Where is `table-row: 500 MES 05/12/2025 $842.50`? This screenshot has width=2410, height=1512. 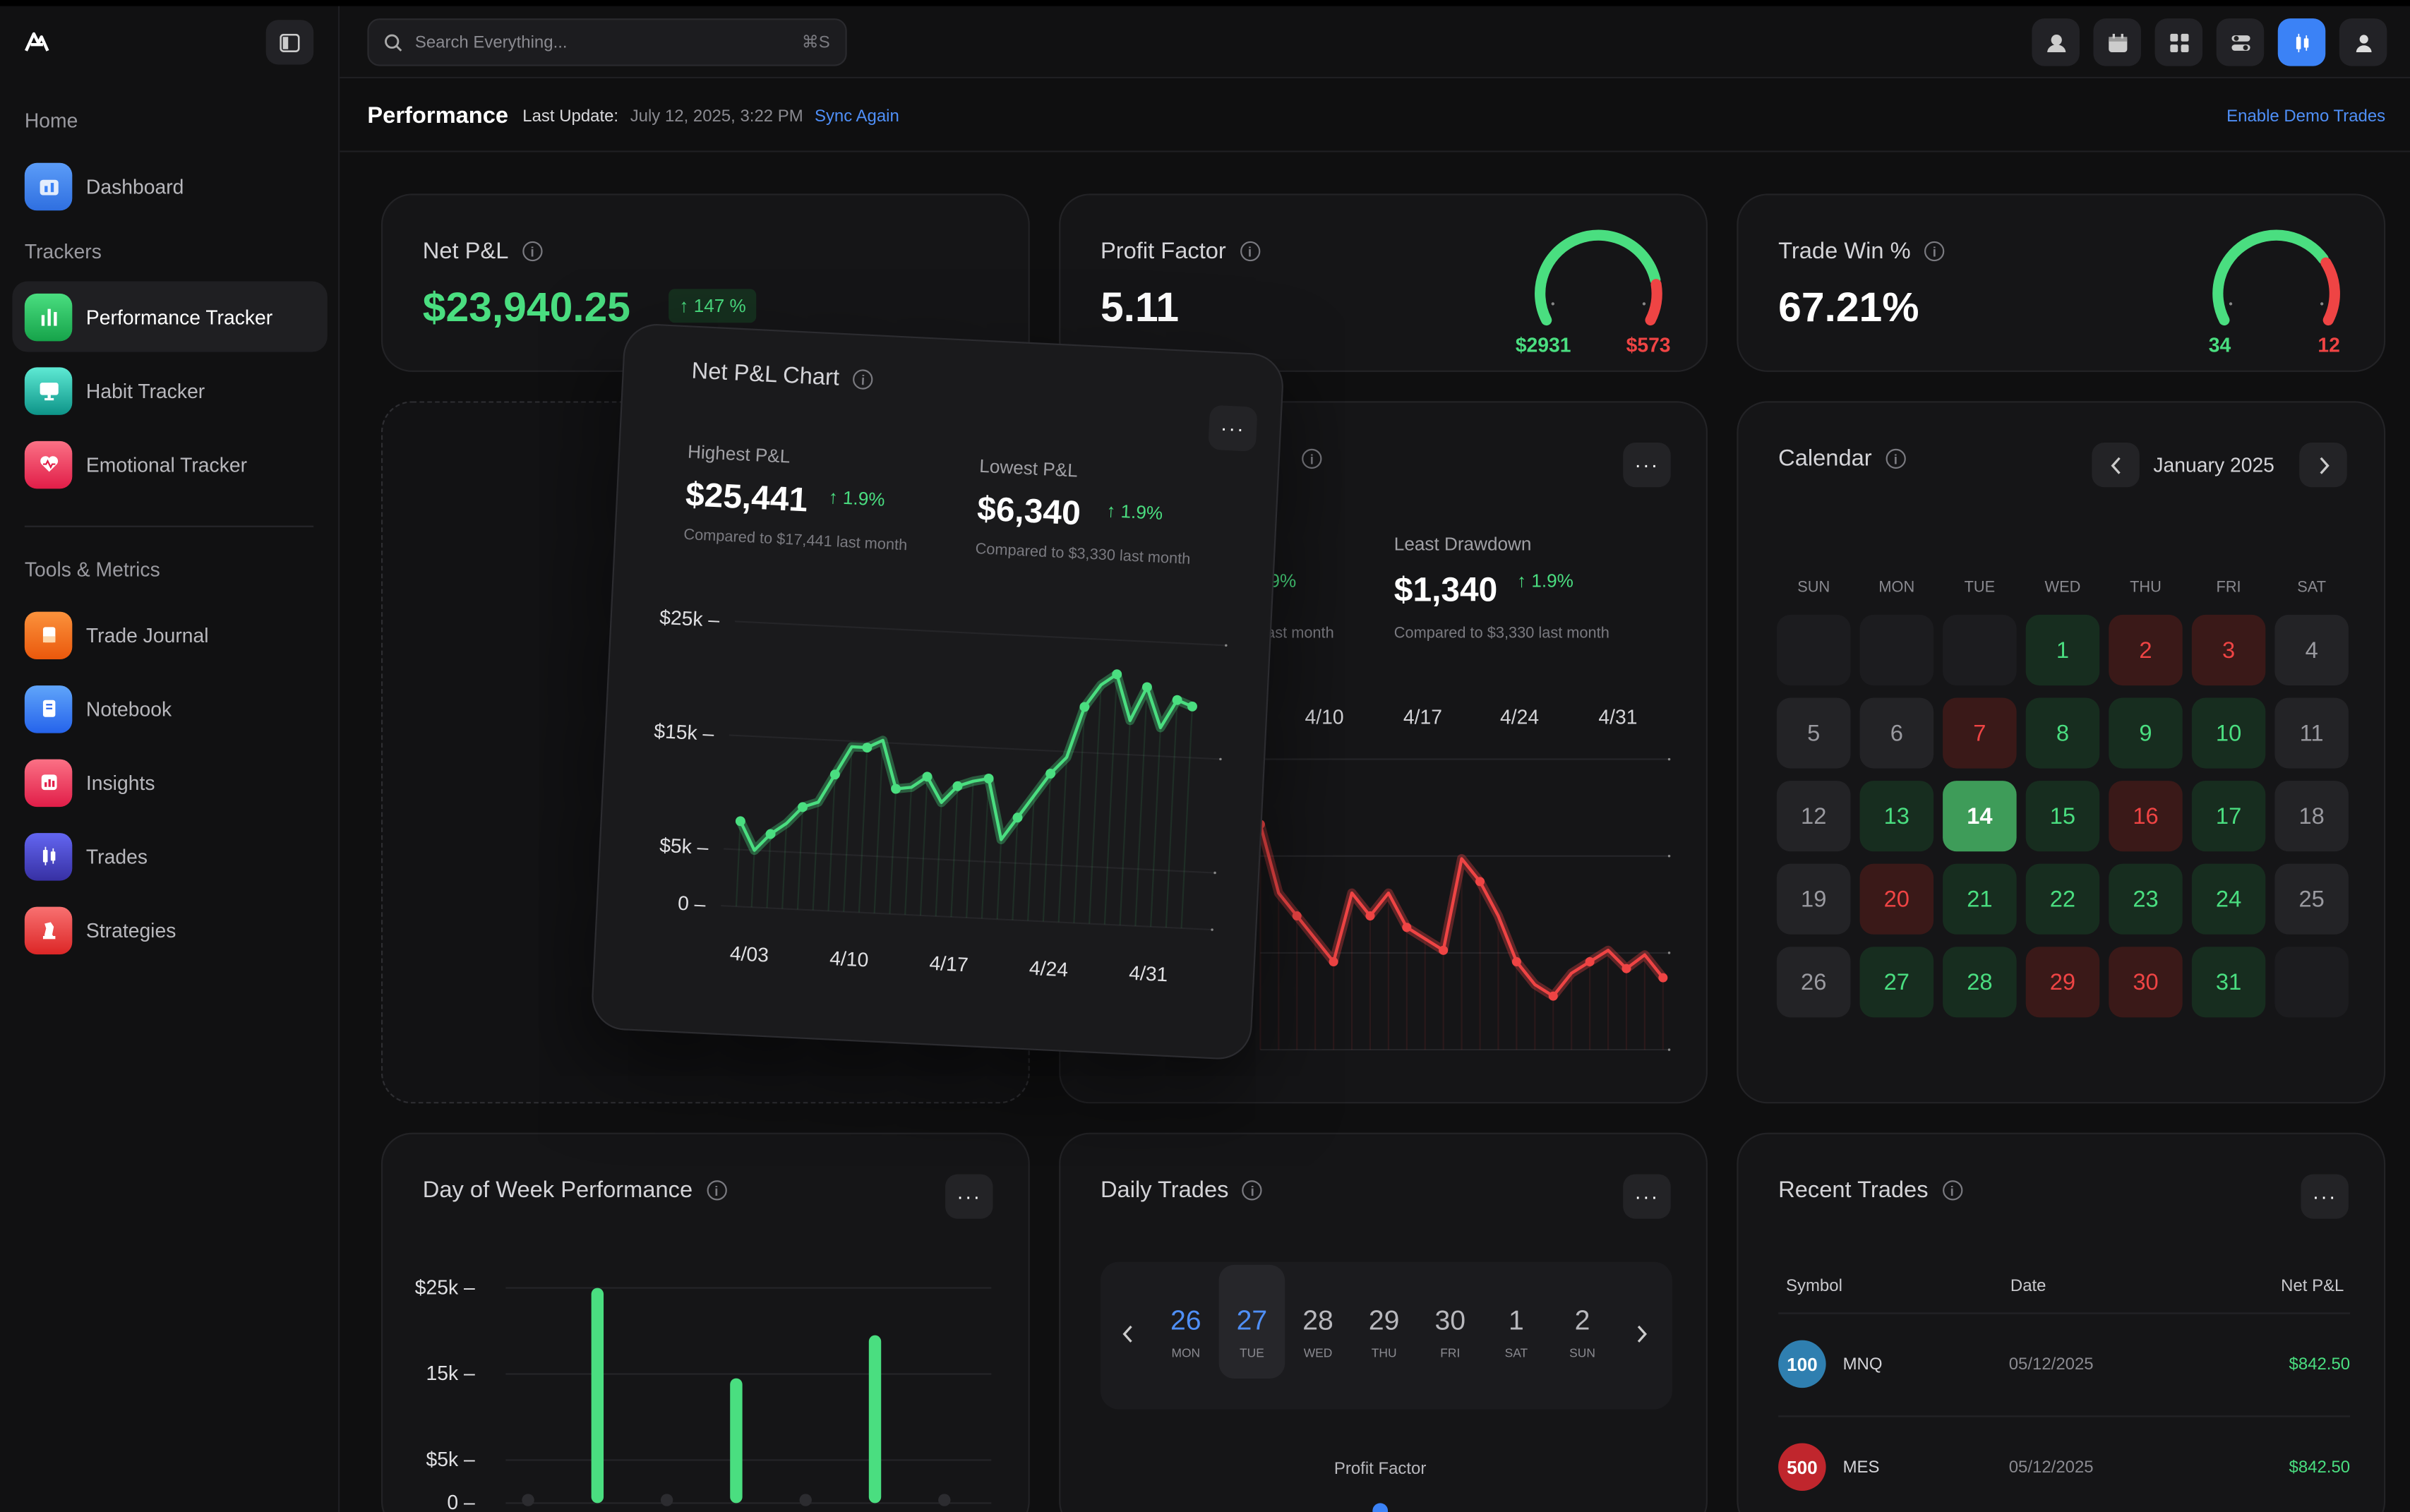 table-row: 500 MES 05/12/2025 $842.50 is located at coordinates (2064, 1464).